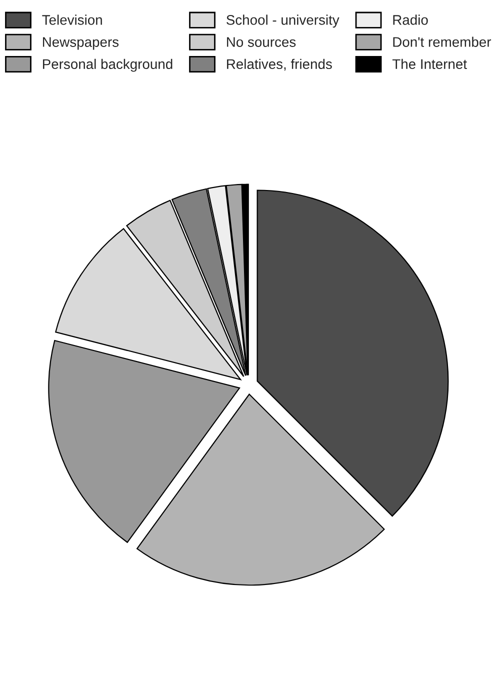 The image size is (497, 675). Describe the element at coordinates (442, 41) in the screenshot. I see `legend-label: Don't remember` at that location.